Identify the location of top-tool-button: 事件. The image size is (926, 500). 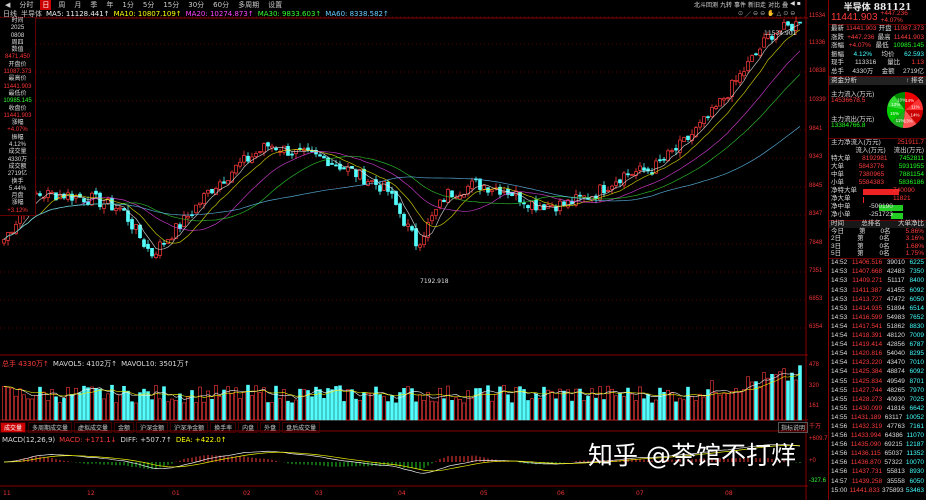
(740, 5).